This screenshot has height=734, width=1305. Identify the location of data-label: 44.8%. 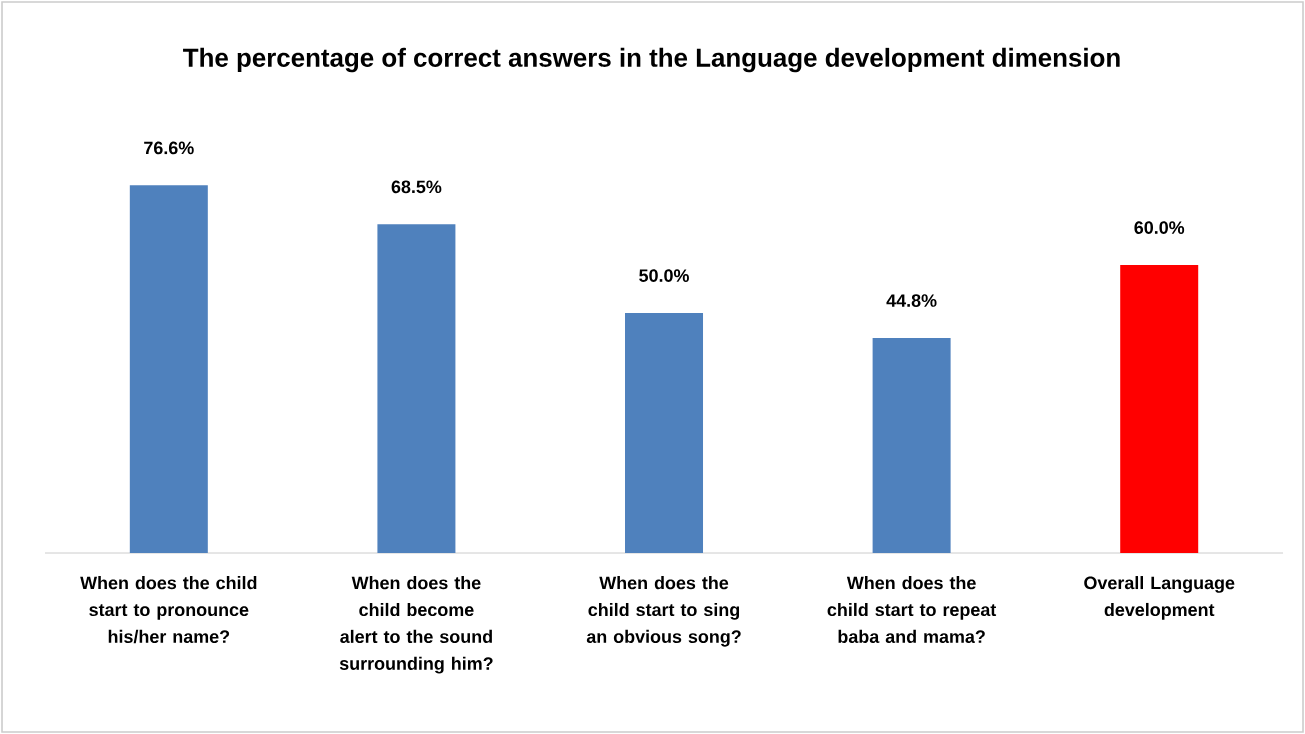
(911, 300).